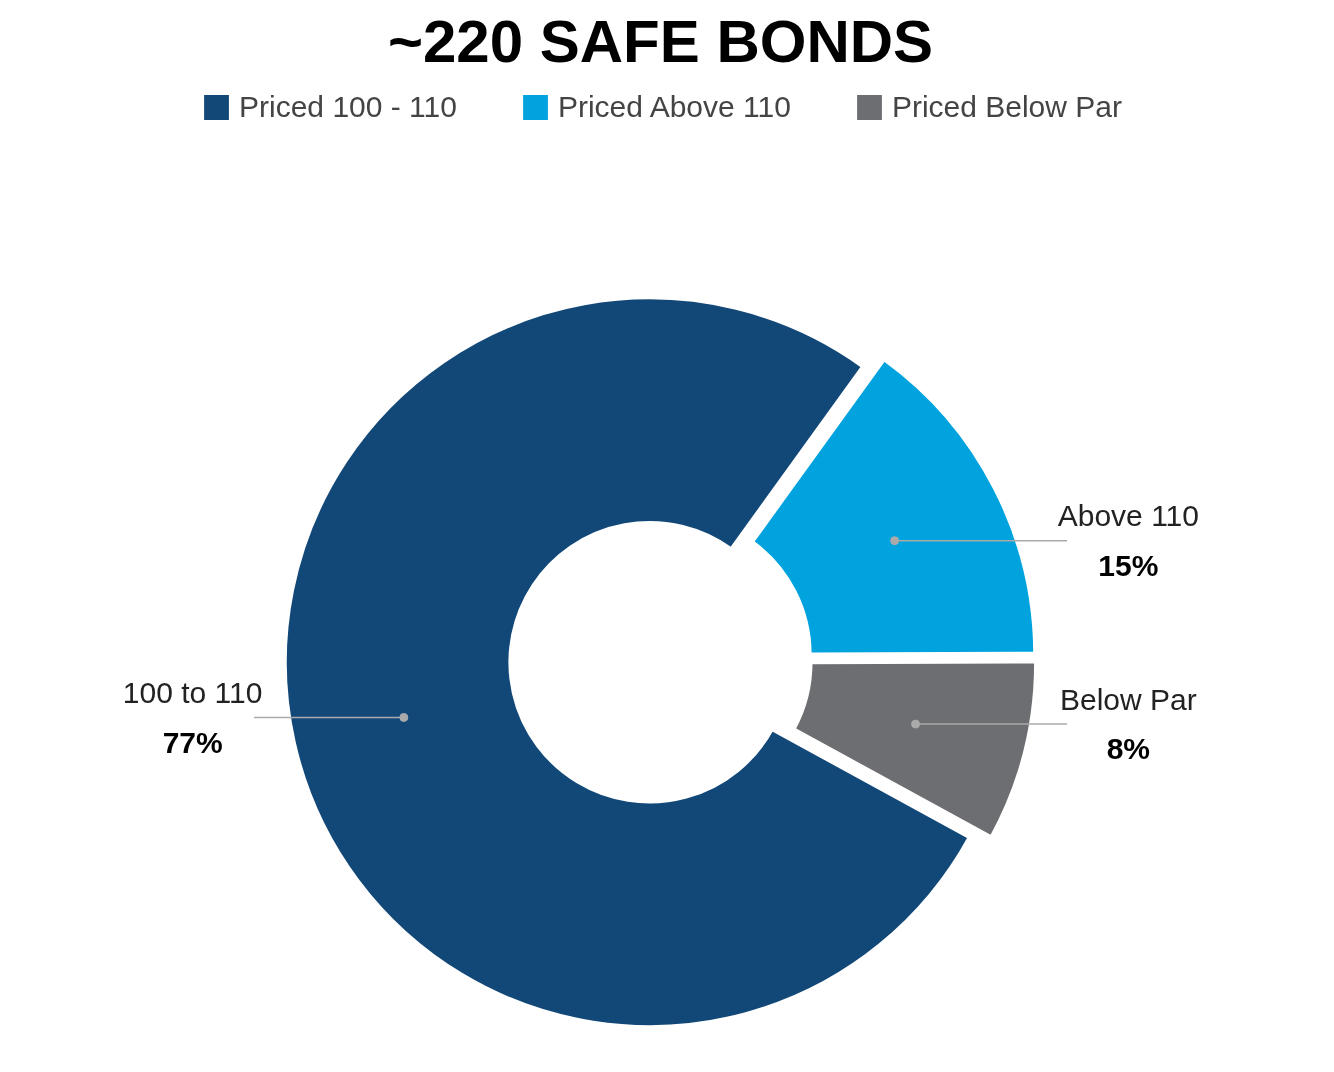 The height and width of the screenshot is (1072, 1334). Describe the element at coordinates (1128, 699) in the screenshot. I see `text: Below Par` at that location.